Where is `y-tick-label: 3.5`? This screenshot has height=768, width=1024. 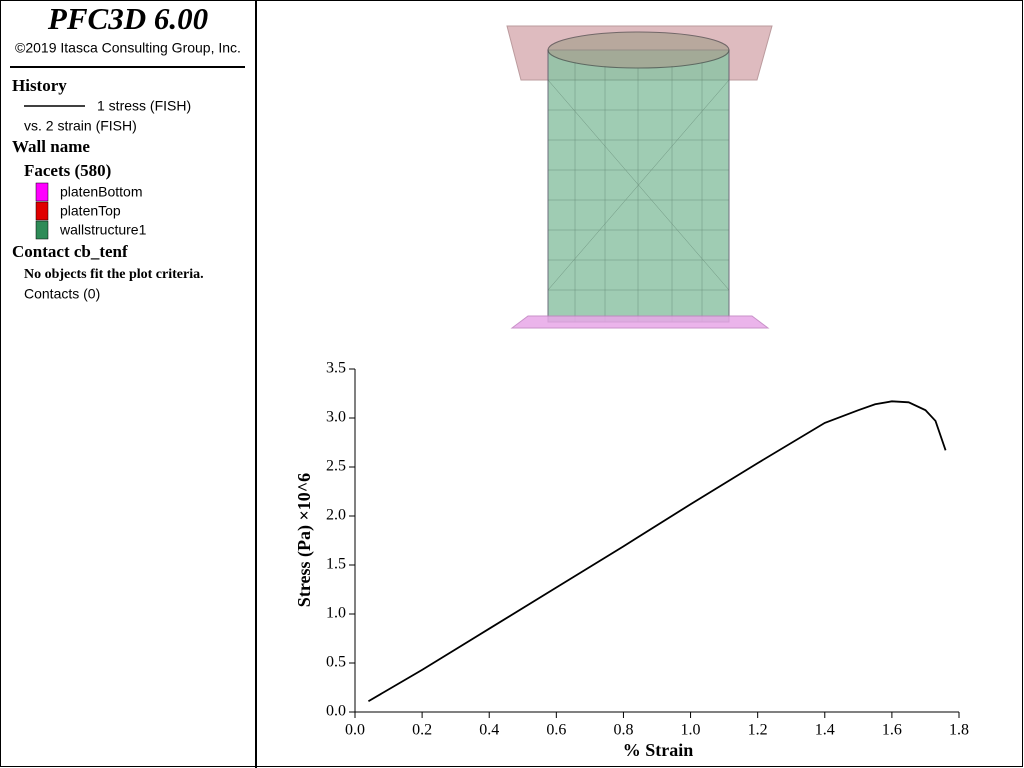
y-tick-label: 3.5 is located at coordinates (336, 368).